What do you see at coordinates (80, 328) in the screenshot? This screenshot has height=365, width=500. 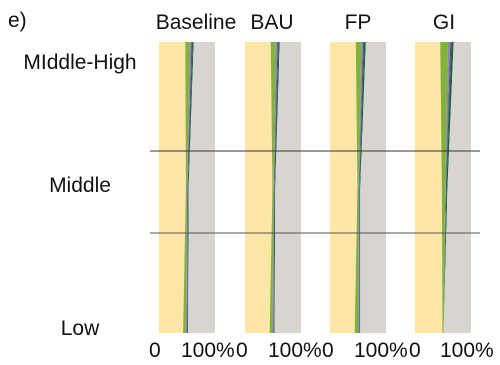 I see `y-tick-label-low: Low` at bounding box center [80, 328].